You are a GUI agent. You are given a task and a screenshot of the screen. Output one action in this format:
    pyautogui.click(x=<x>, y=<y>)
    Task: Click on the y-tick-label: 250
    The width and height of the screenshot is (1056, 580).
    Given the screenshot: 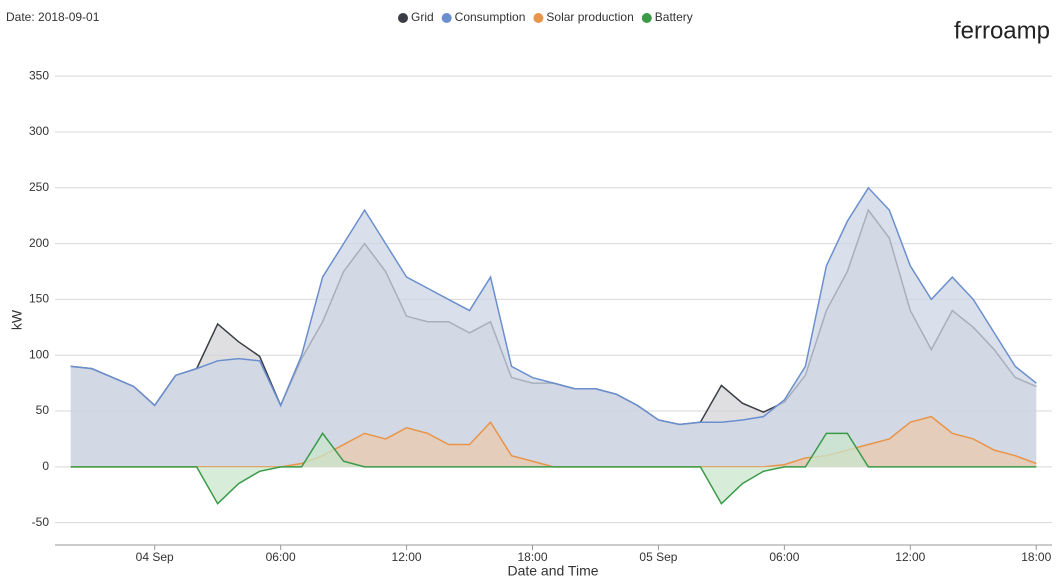 What is the action you would take?
    pyautogui.click(x=39, y=187)
    